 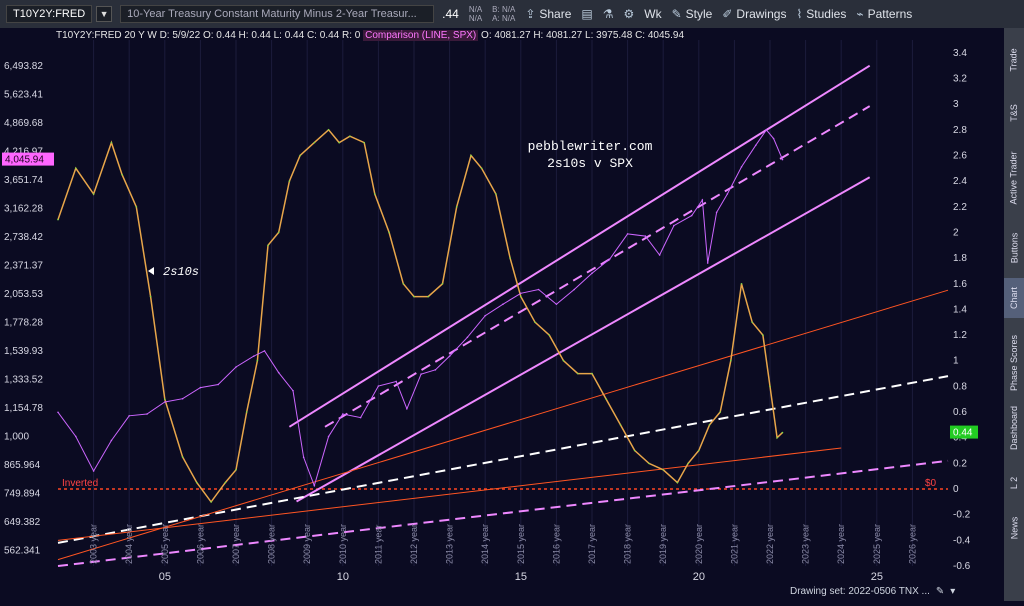 I want to click on year-label: 2007 year, so click(x=236, y=544).